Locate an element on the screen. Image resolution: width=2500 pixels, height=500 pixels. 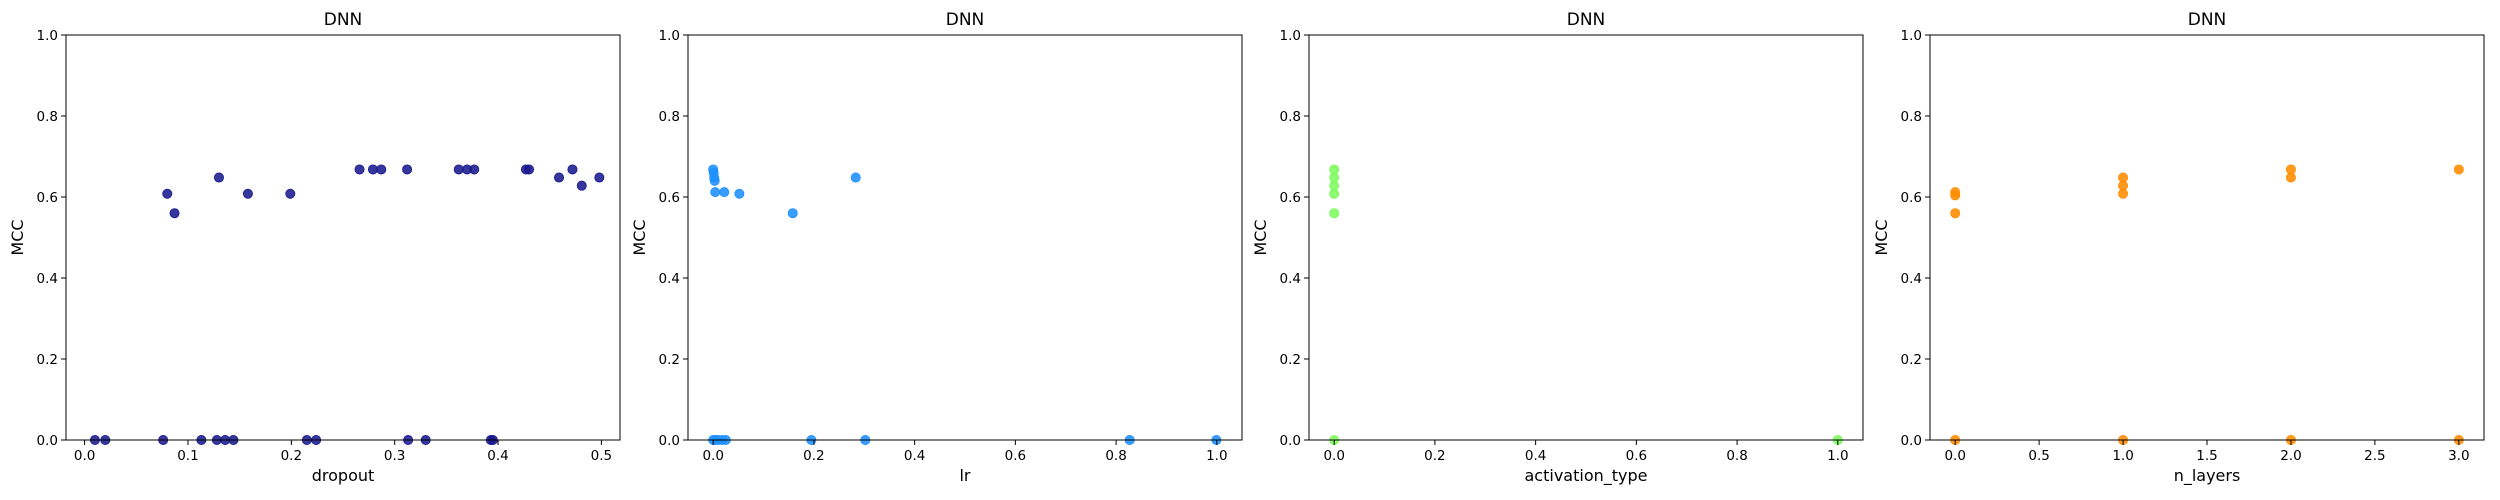
x-tick-label: 2.5 is located at coordinates (2374, 456).